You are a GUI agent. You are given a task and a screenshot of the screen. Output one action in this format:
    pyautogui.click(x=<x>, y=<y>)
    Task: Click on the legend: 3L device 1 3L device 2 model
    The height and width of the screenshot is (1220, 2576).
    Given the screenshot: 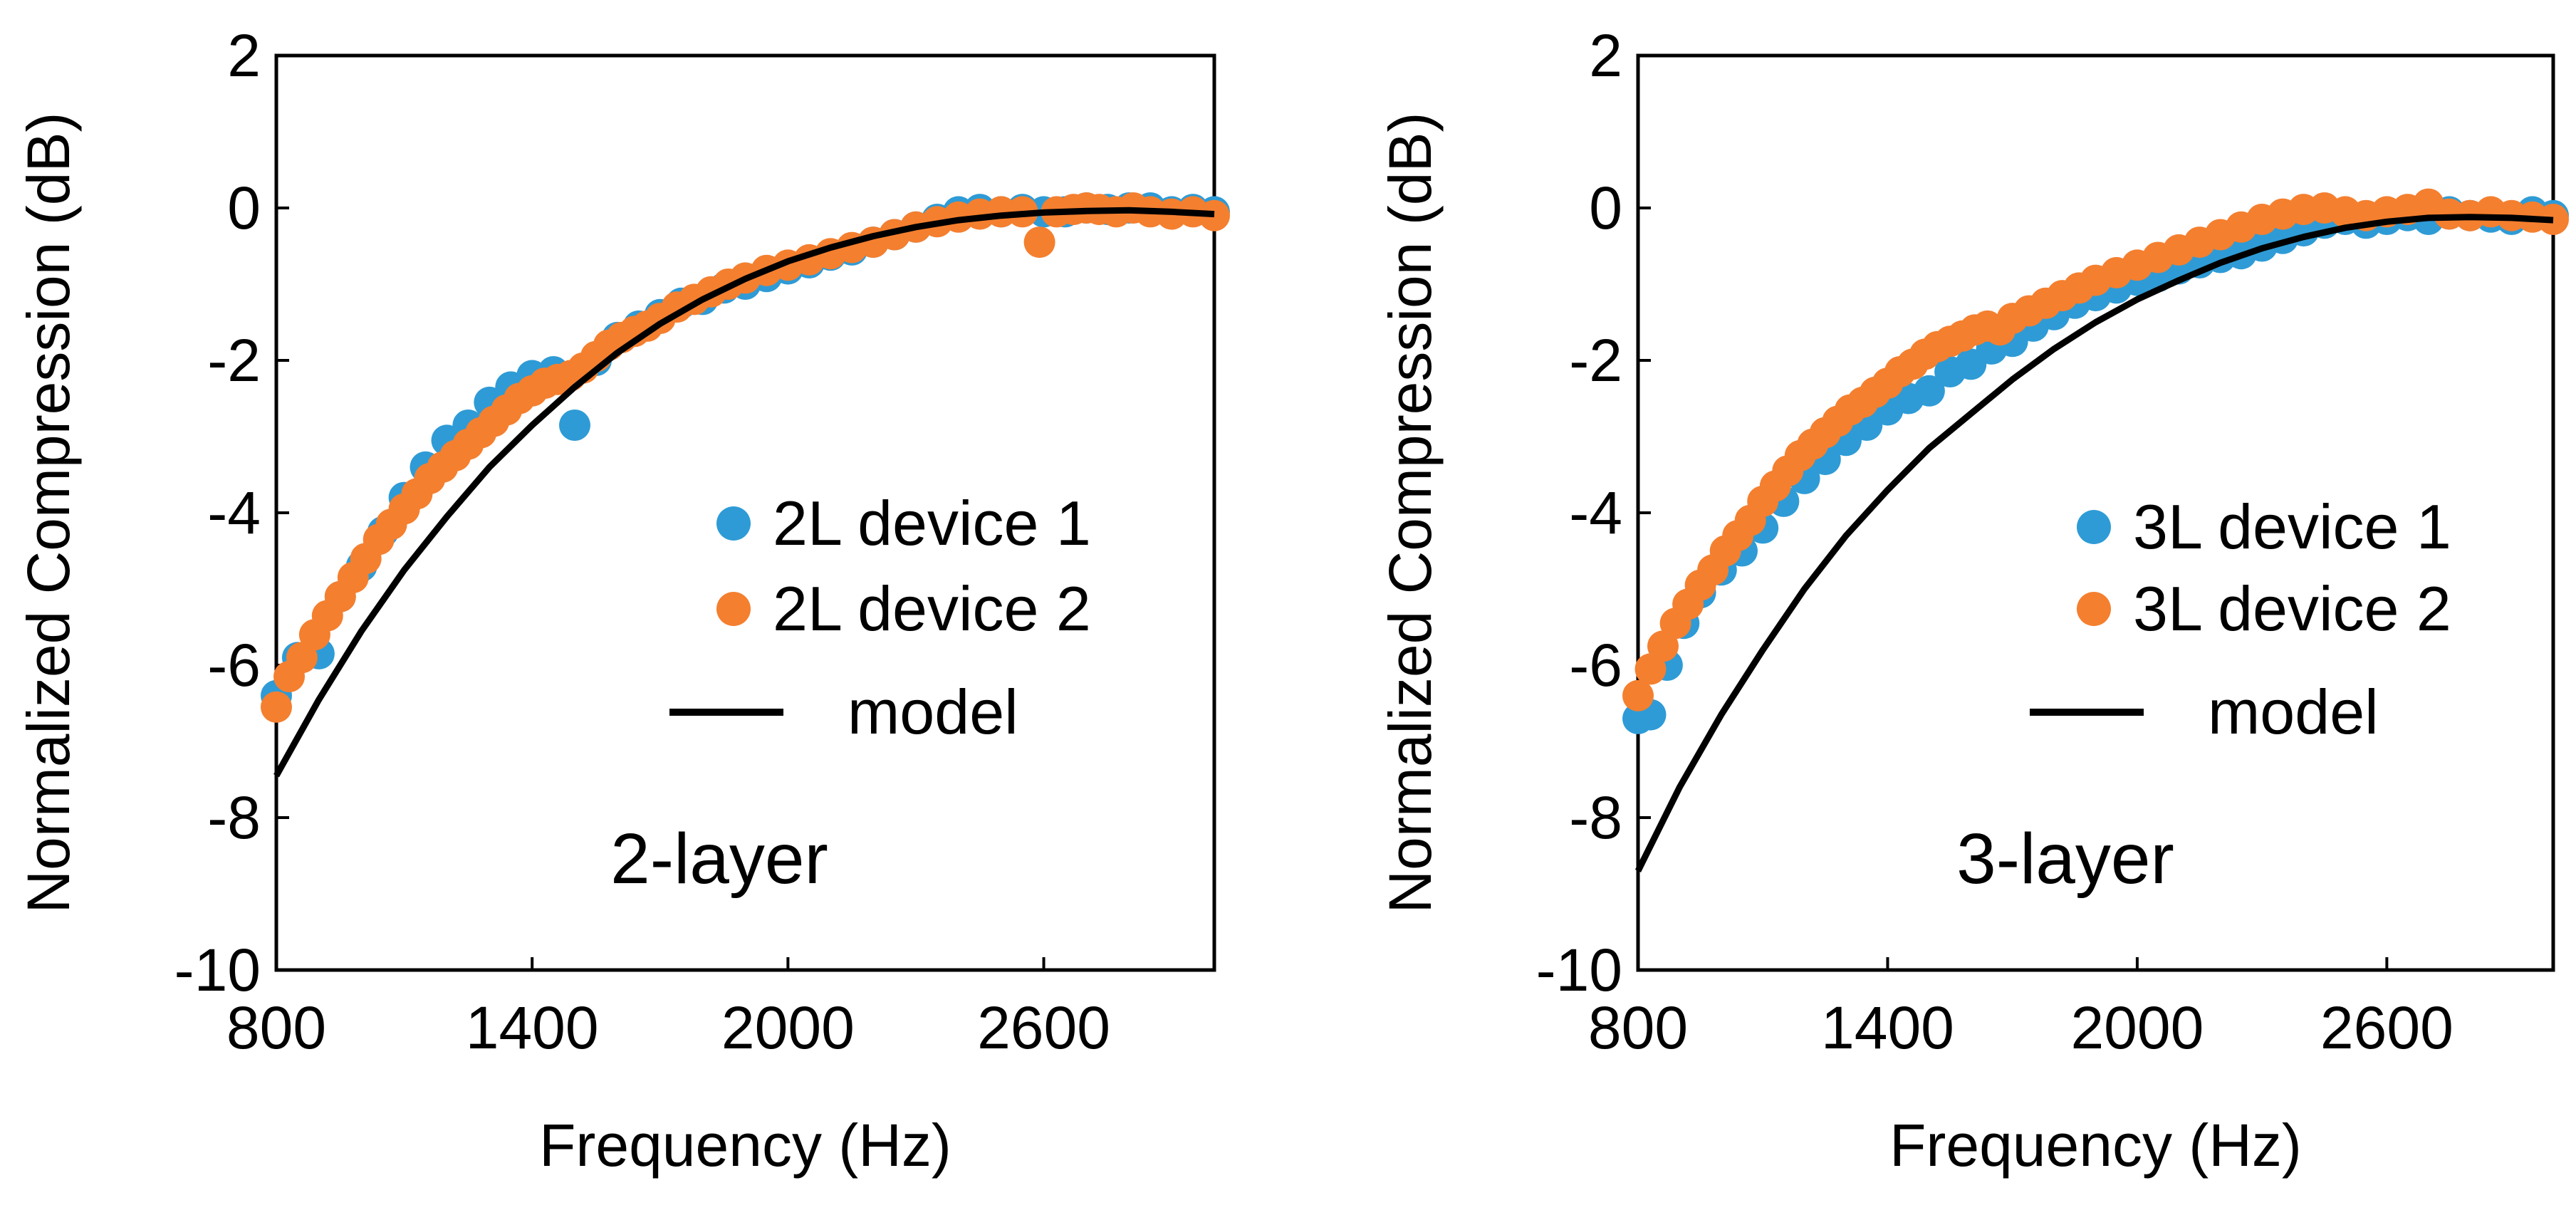 What is the action you would take?
    pyautogui.click(x=2240, y=619)
    